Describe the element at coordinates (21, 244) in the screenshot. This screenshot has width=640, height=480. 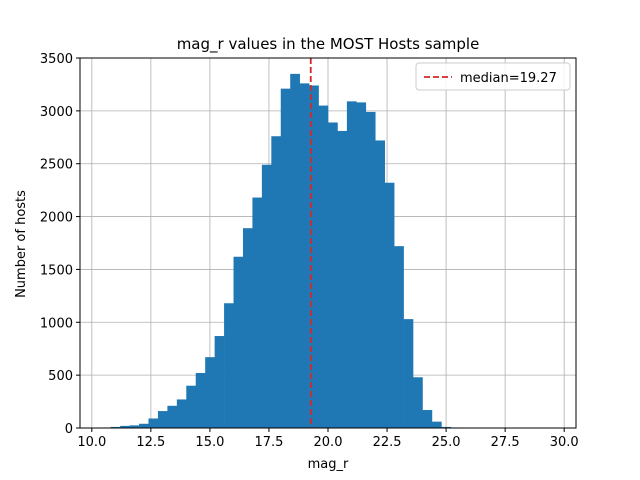
I see `y-axis-label: Number of hosts` at that location.